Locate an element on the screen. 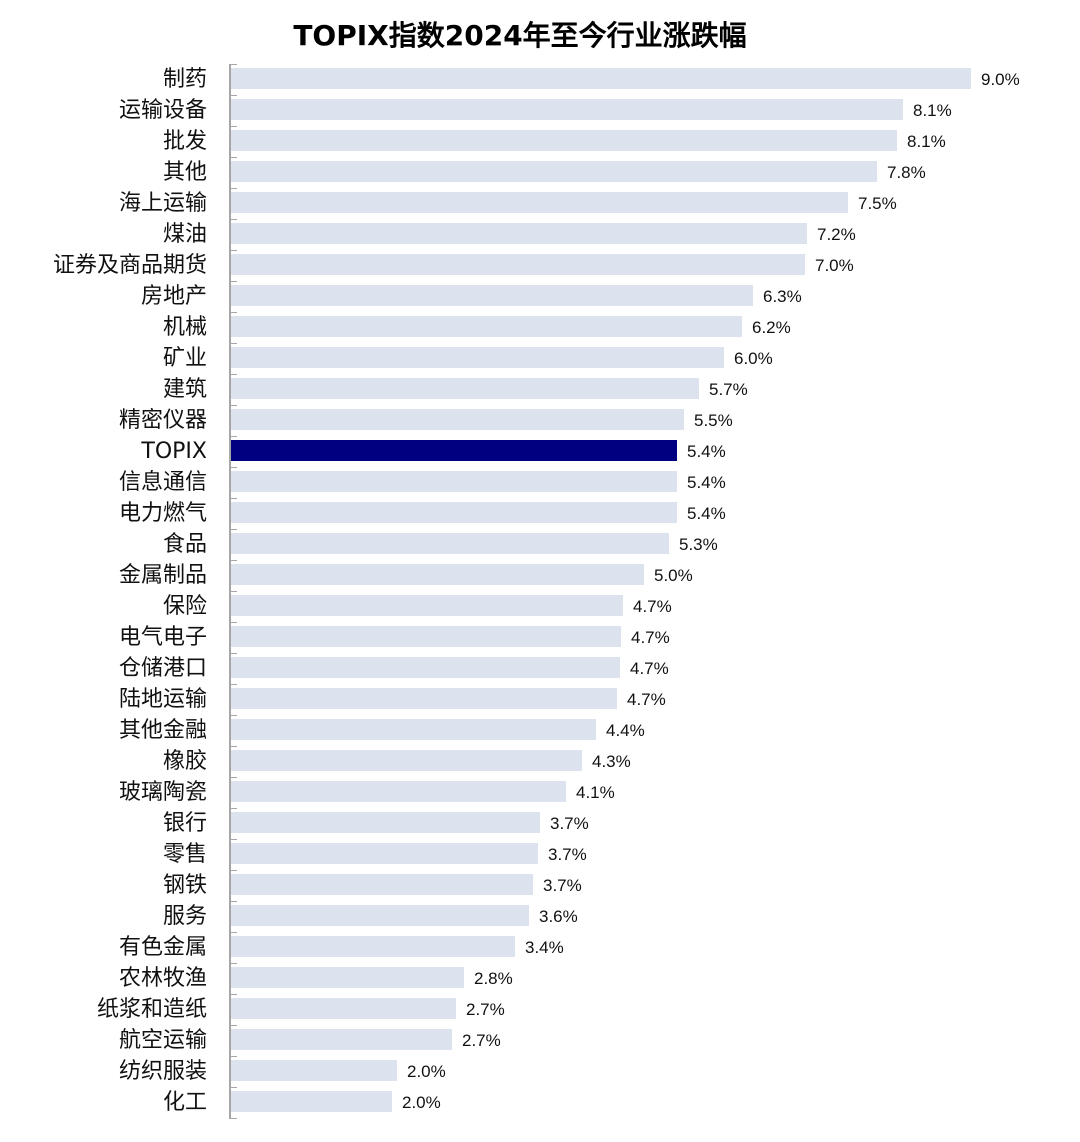  bar-row: 纺织服装 2.0% is located at coordinates (540, 1071).